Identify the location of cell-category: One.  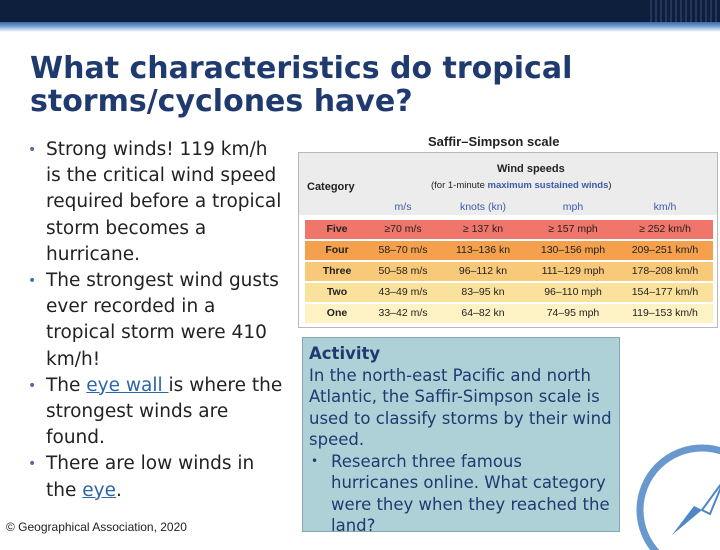
(337, 313).